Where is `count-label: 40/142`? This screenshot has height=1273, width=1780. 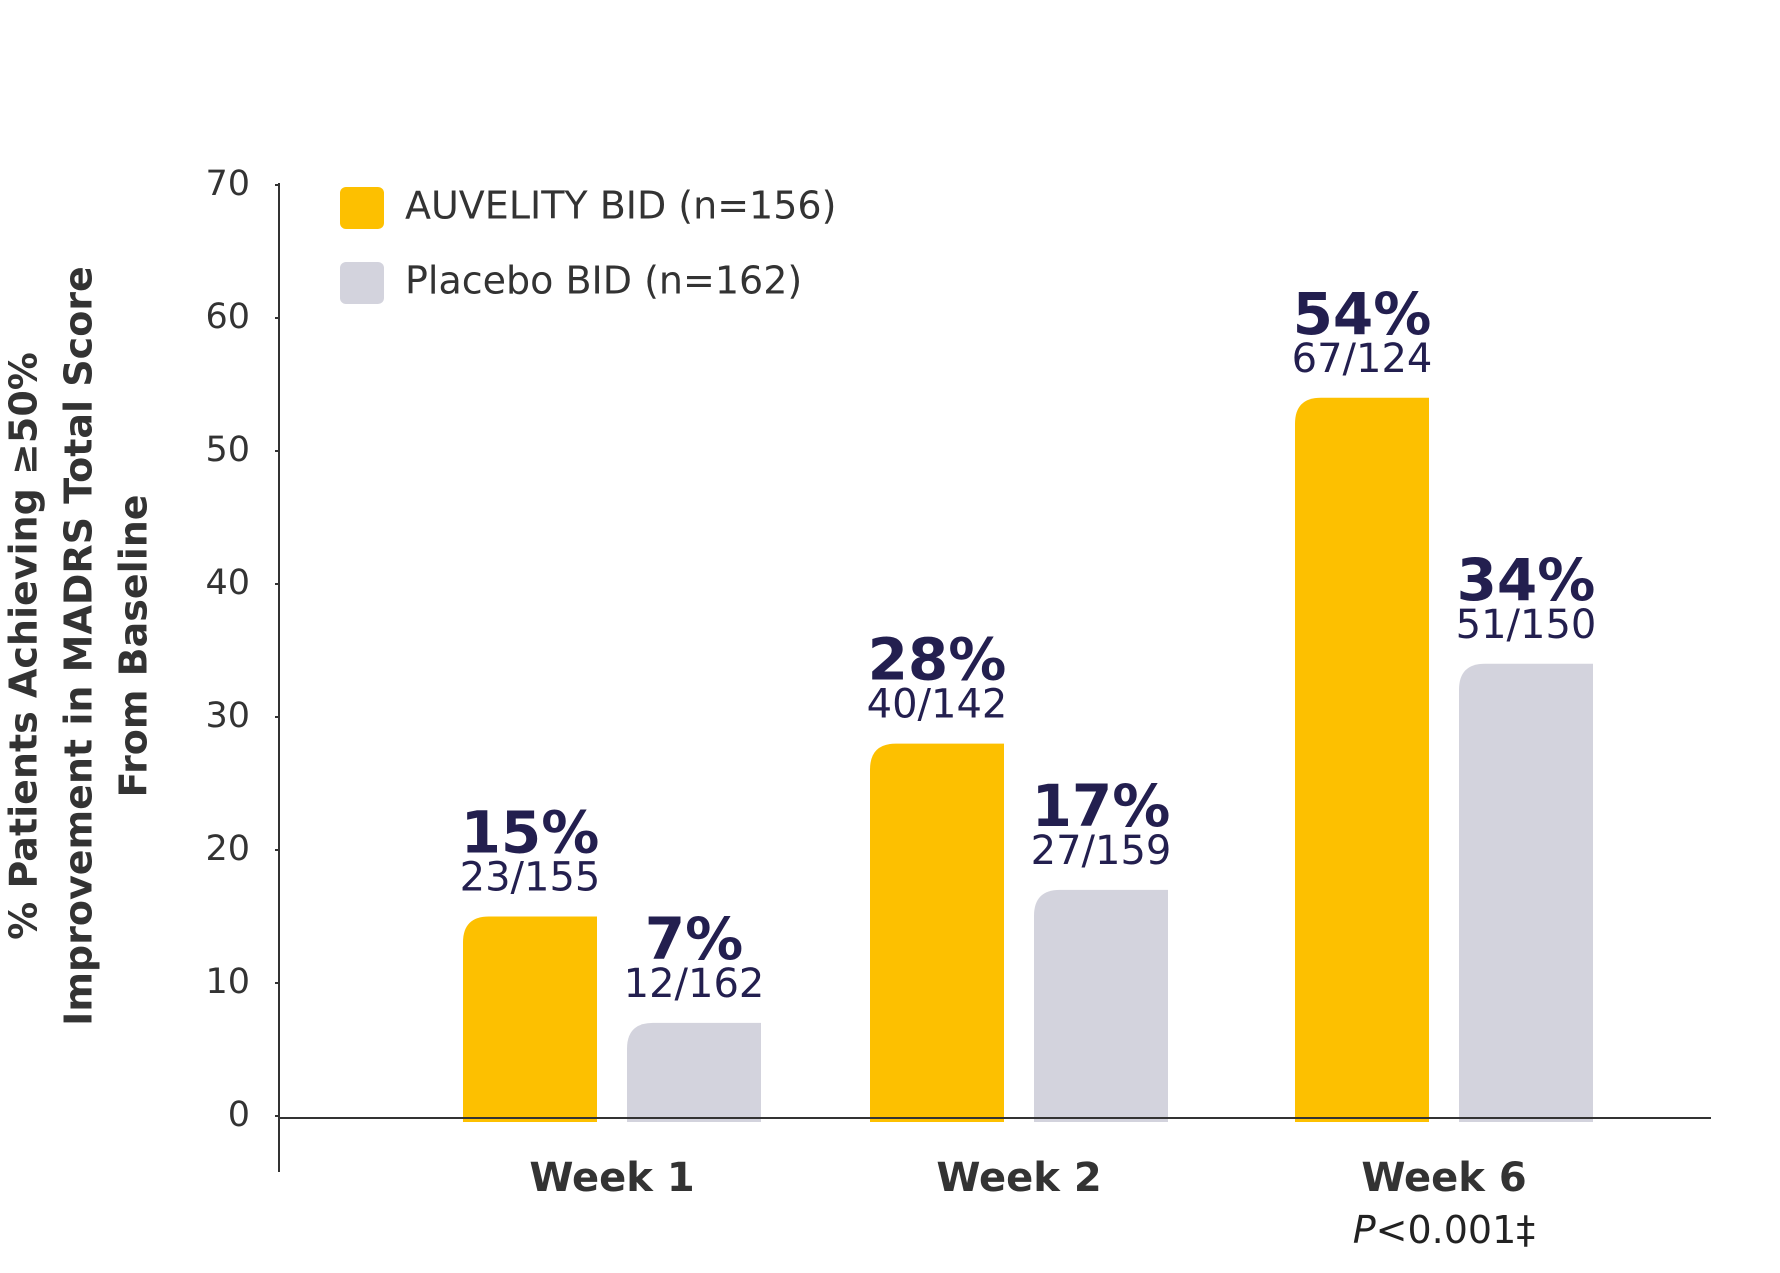 count-label: 40/142 is located at coordinates (937, 705).